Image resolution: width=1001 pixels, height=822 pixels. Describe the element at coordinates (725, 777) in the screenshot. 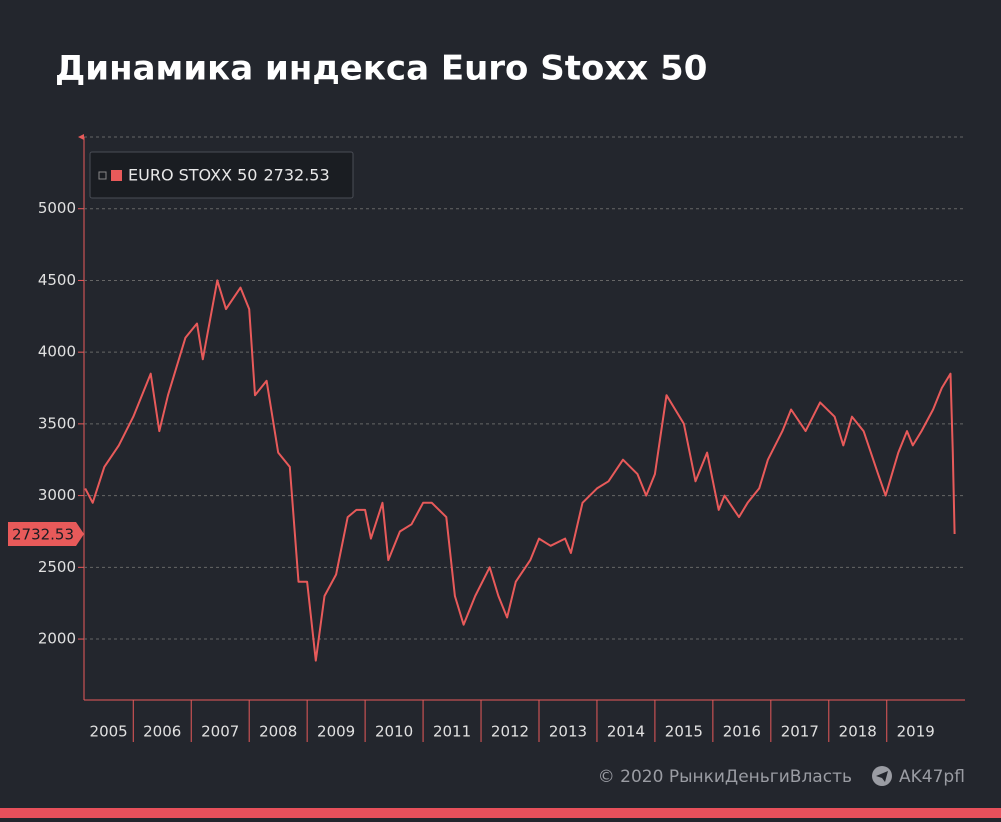

I see `footer: © 2020 РынкиДеньгиВласть` at that location.